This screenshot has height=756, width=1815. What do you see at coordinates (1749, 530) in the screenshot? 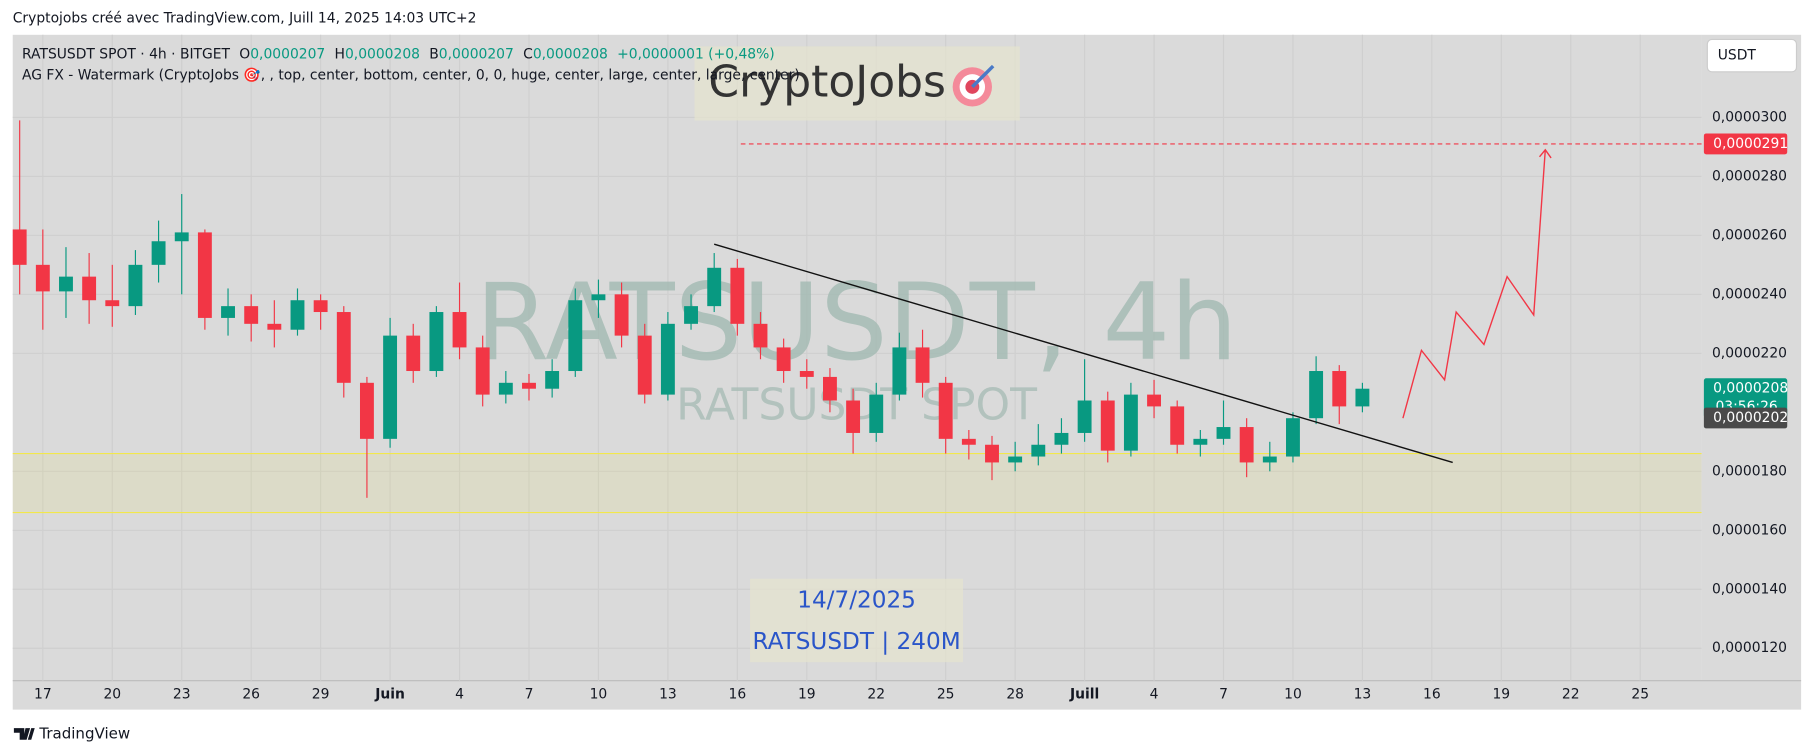
I see `y-tick-label: 0,0000160` at bounding box center [1749, 530].